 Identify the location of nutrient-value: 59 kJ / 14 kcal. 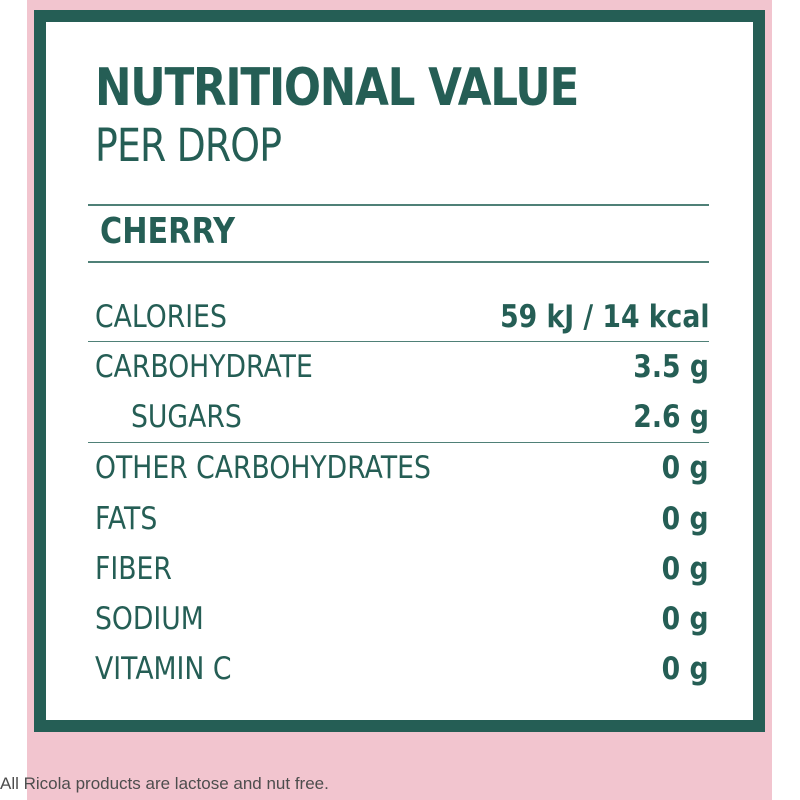
(604, 317).